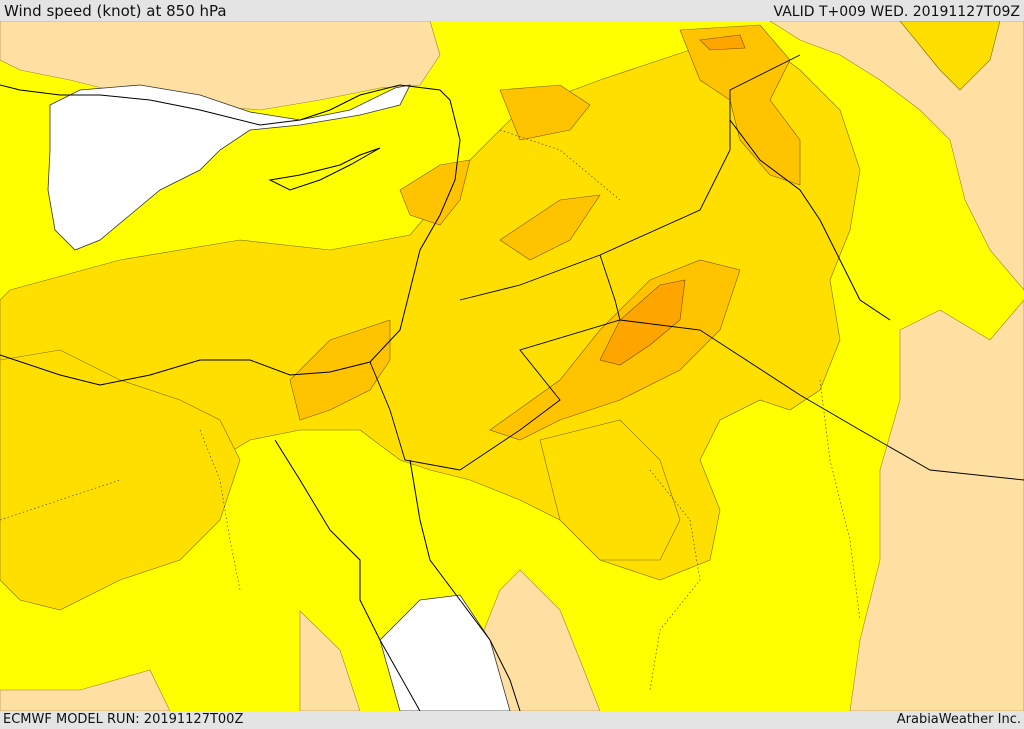  What do you see at coordinates (435, 192) in the screenshot?
I see `band3-syria-coast` at bounding box center [435, 192].